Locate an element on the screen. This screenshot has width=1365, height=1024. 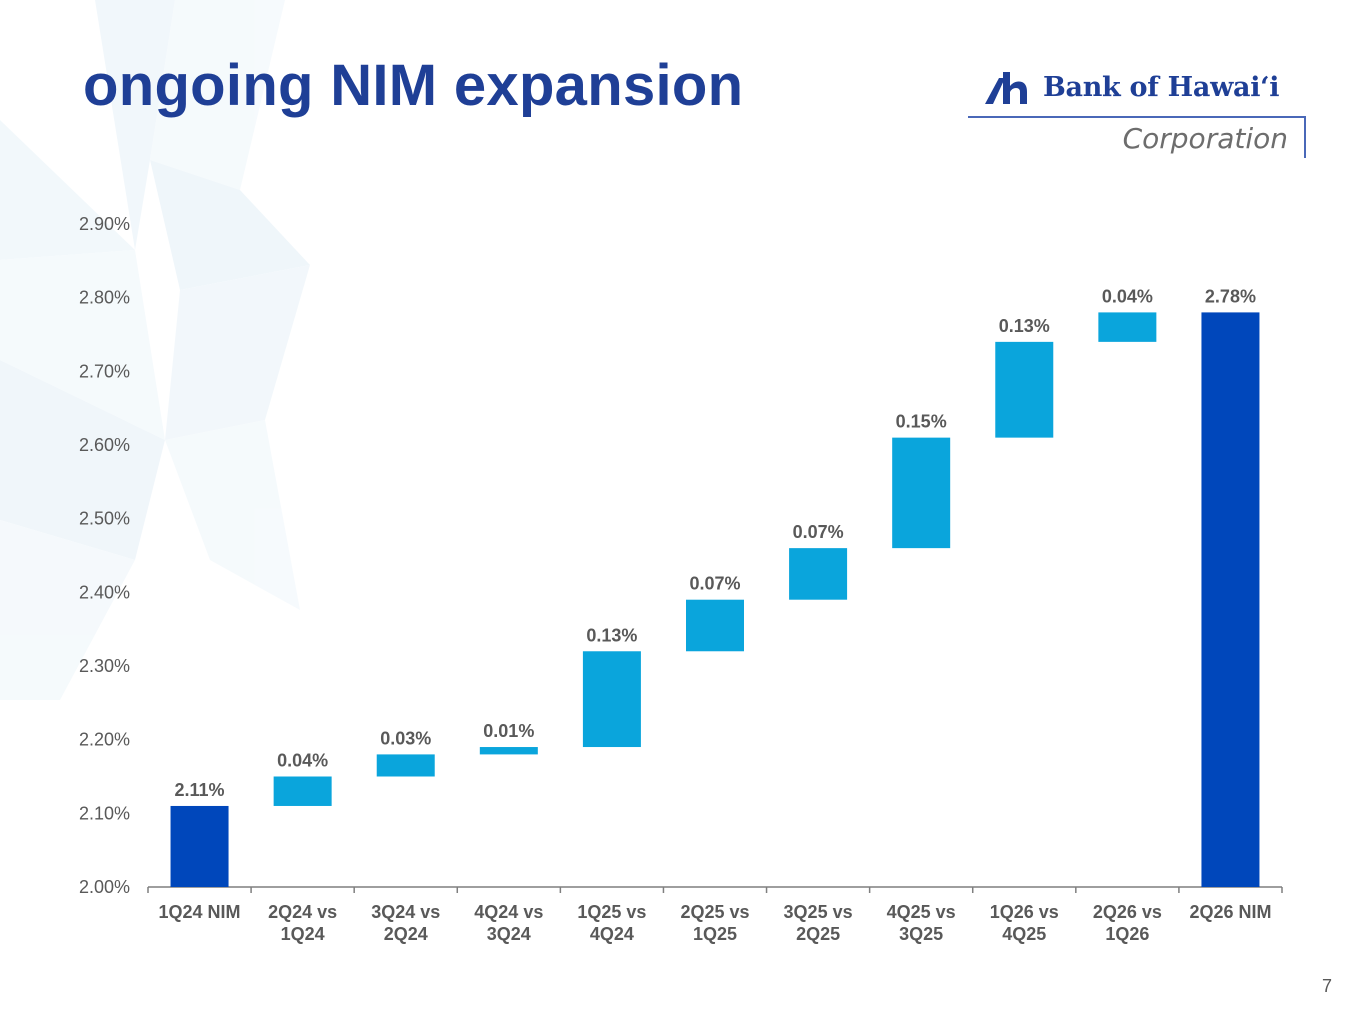
logo-subtitle: Corporation is located at coordinates (1205, 138).